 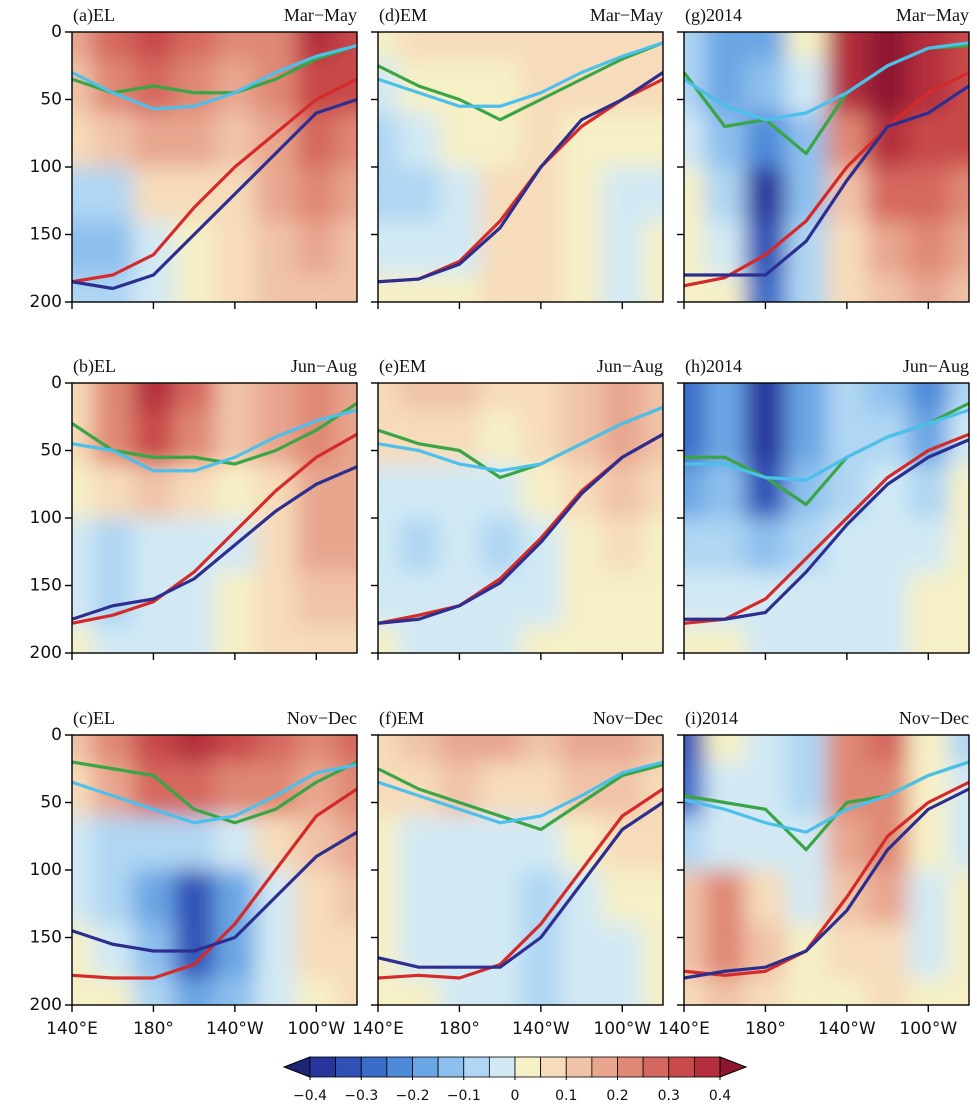 I want to click on colorbar-tick-label: 0.1, so click(x=566, y=1096).